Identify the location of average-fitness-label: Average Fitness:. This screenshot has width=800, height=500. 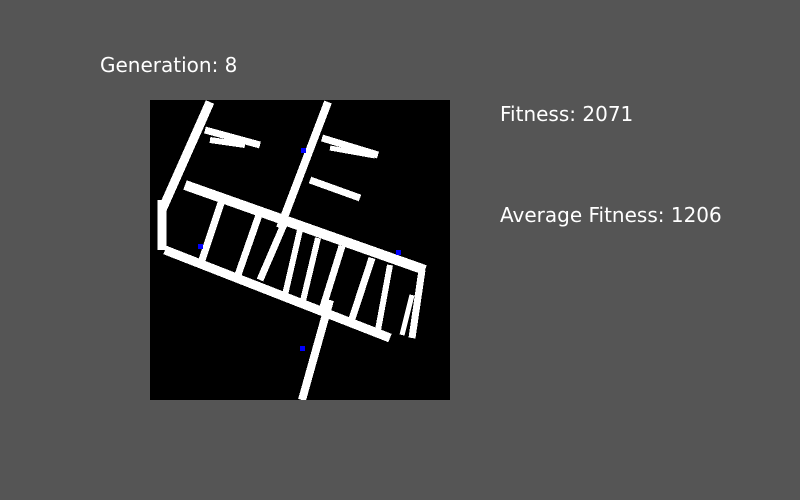
(582, 215).